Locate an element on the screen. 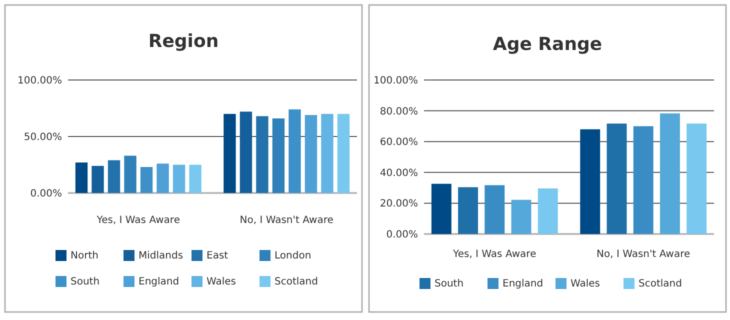 This screenshot has width=730, height=320. y-tick-label: 50.00% is located at coordinates (43, 137).